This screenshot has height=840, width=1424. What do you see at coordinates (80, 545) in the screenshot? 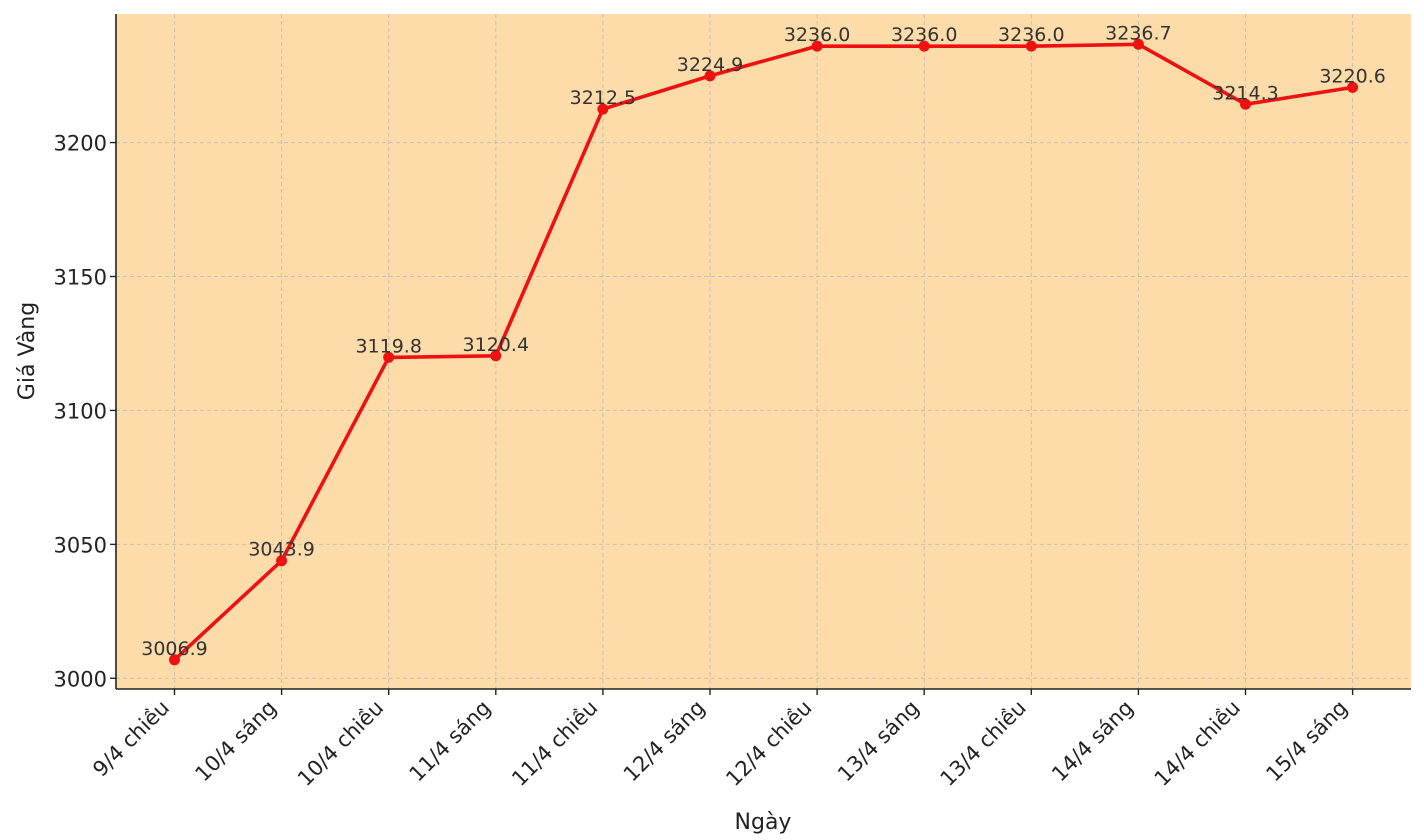
I see `y-tick-label: 3050` at bounding box center [80, 545].